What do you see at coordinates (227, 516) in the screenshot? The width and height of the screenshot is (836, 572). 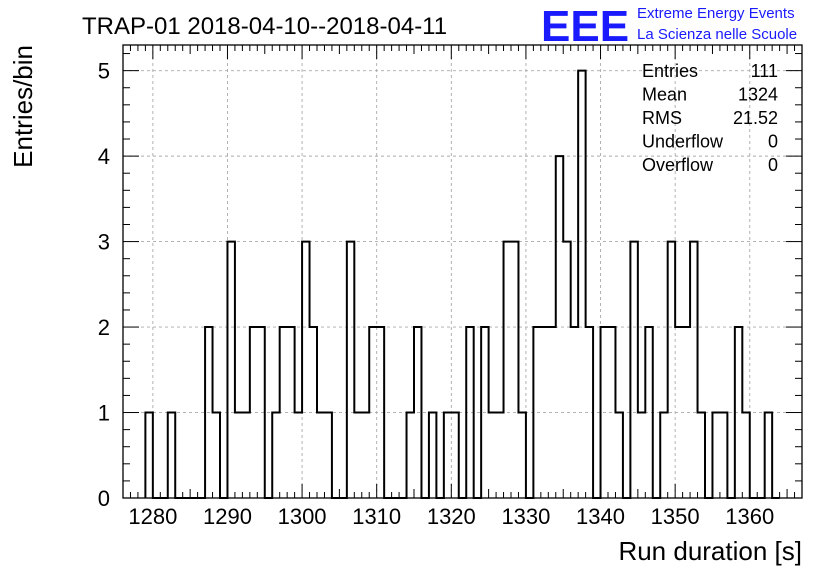 I see `x-tick-label: 1290` at bounding box center [227, 516].